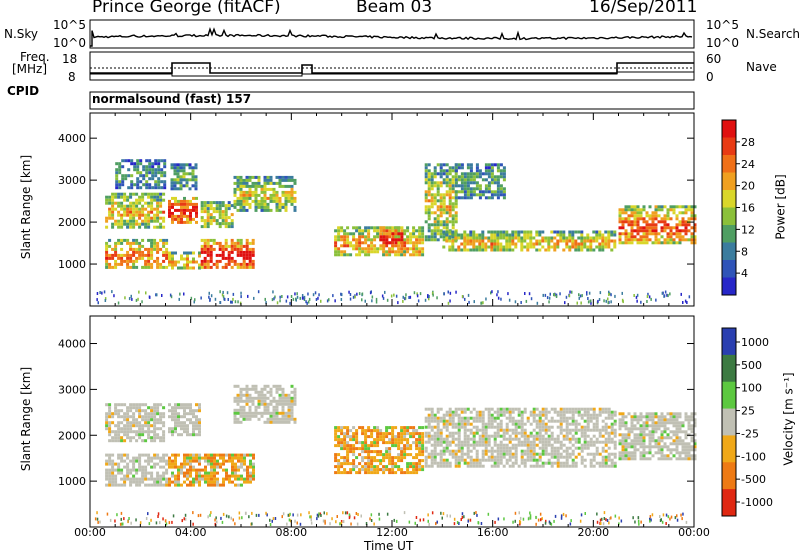  What do you see at coordinates (392, 68) in the screenshot?
I see `freq-trace` at bounding box center [392, 68].